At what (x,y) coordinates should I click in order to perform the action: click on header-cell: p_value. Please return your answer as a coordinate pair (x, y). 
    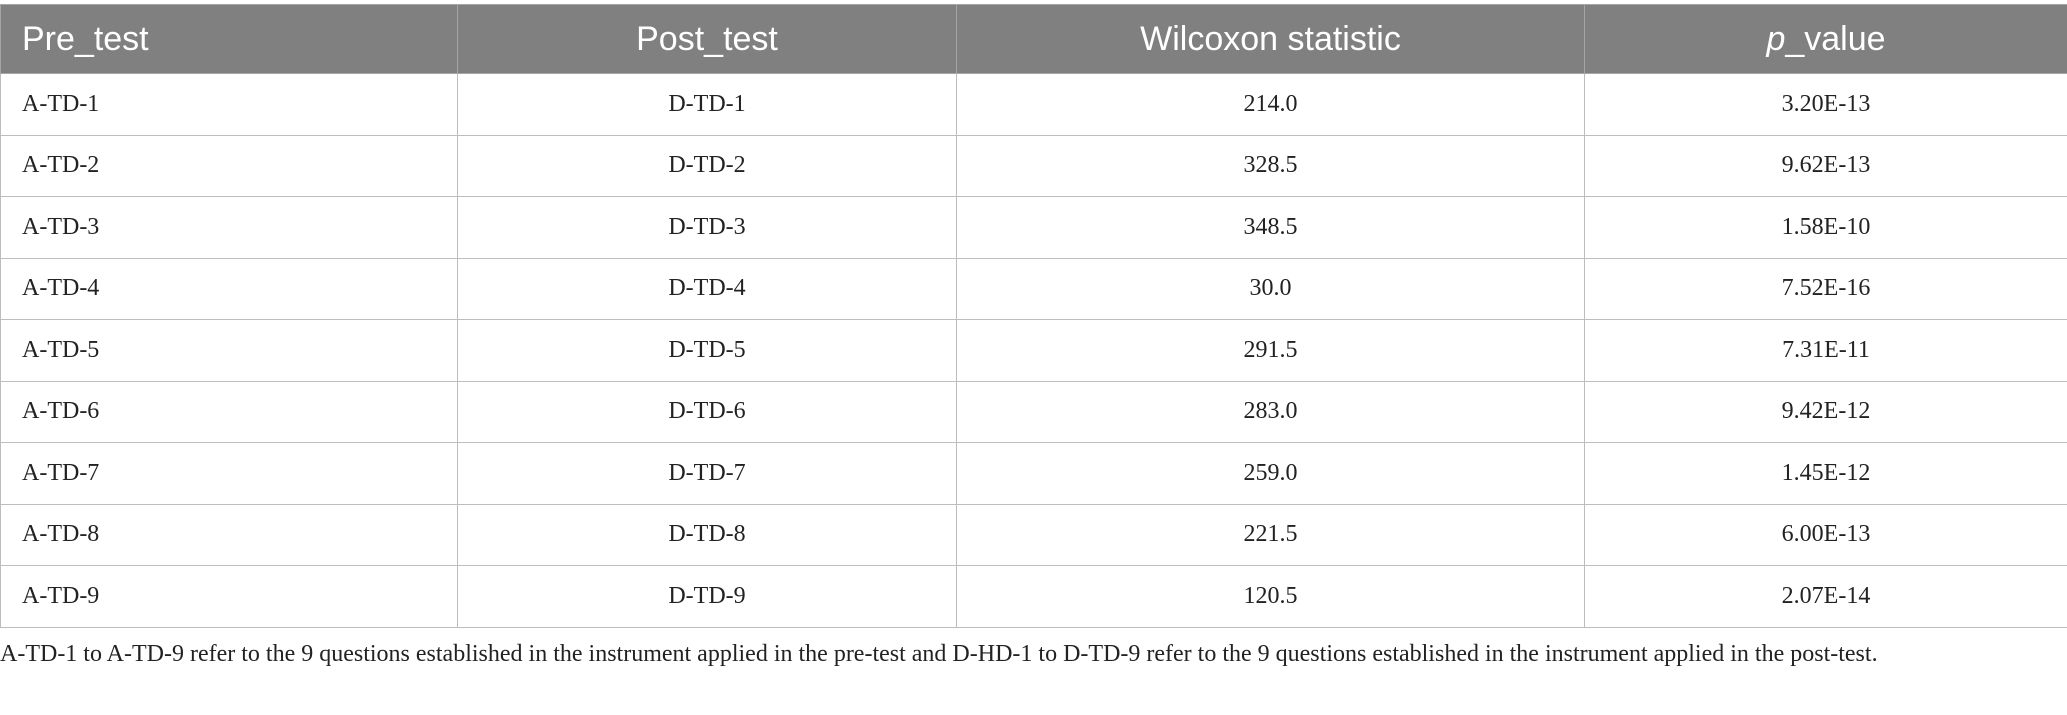
    Looking at the image, I should click on (1825, 39).